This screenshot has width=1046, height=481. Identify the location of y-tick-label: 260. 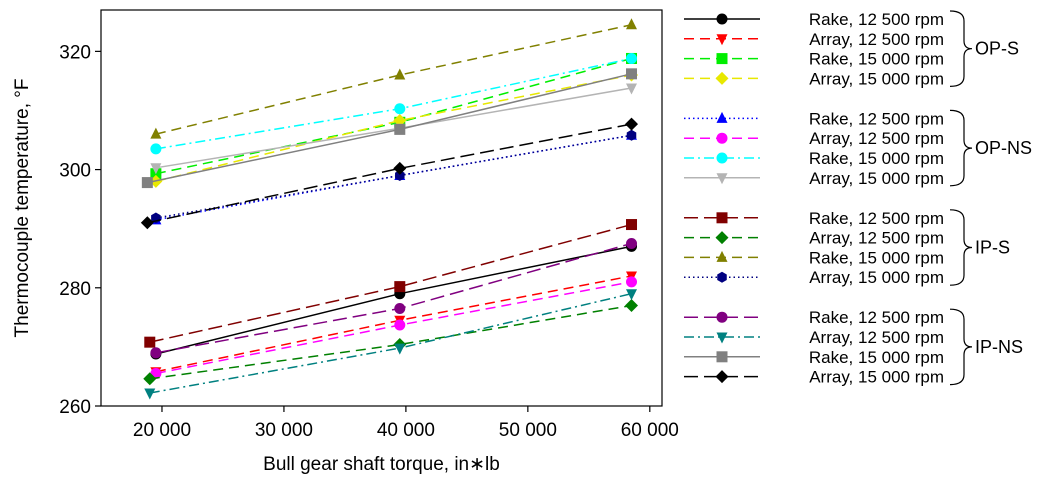
(75, 407).